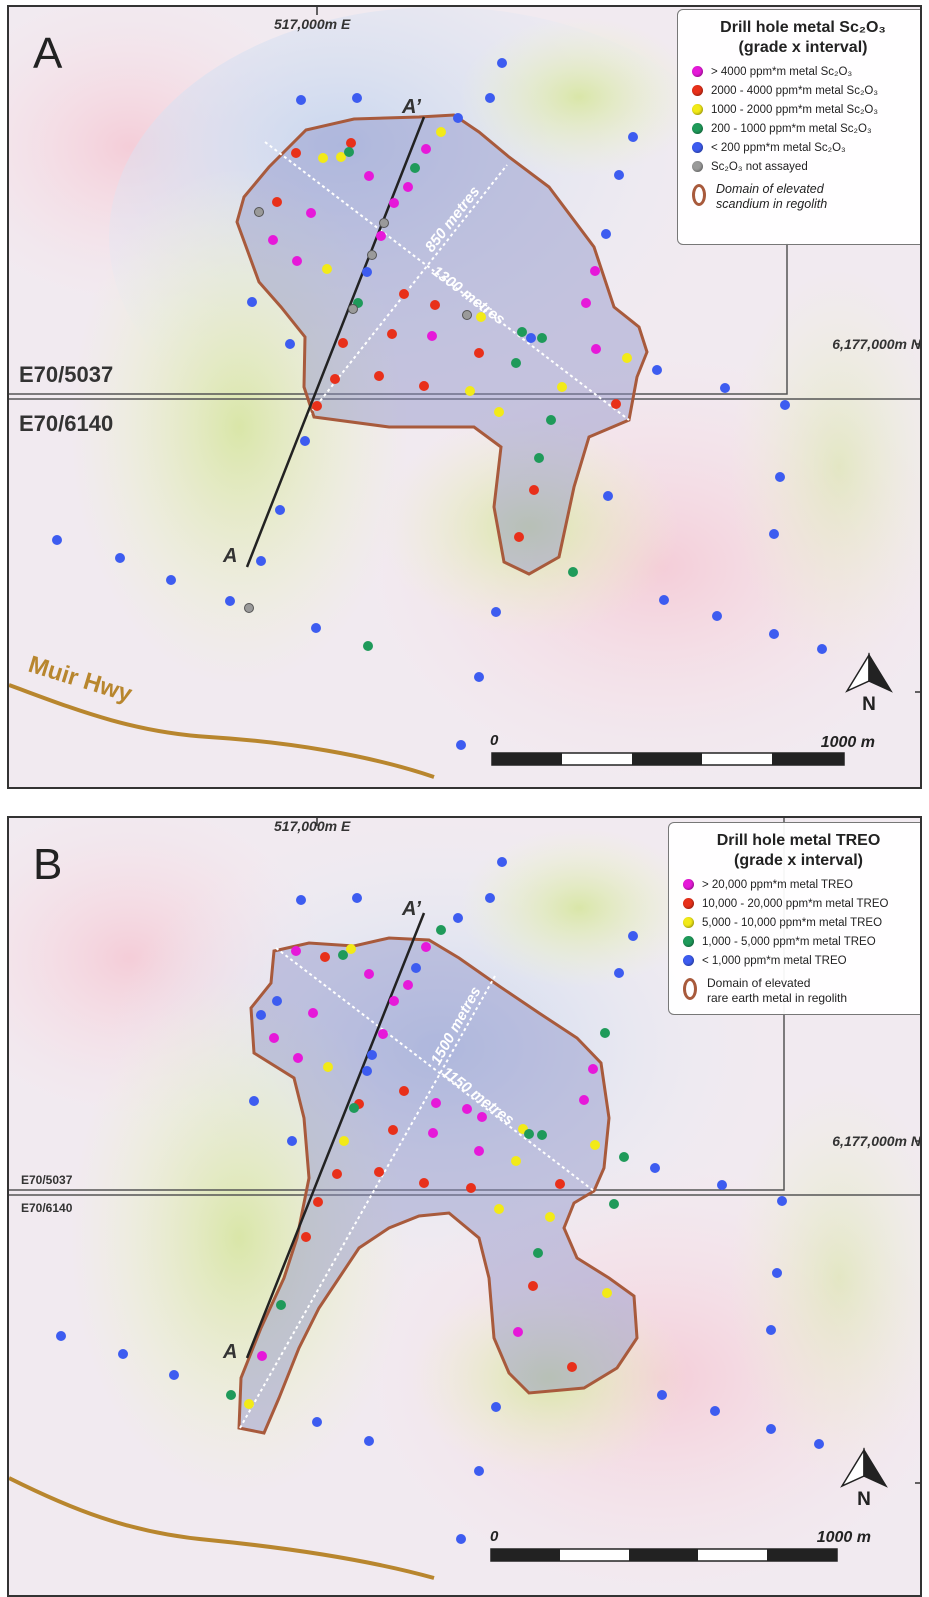 The height and width of the screenshot is (1597, 929). I want to click on northing-label-a: 6,177,000m N, so click(877, 344).